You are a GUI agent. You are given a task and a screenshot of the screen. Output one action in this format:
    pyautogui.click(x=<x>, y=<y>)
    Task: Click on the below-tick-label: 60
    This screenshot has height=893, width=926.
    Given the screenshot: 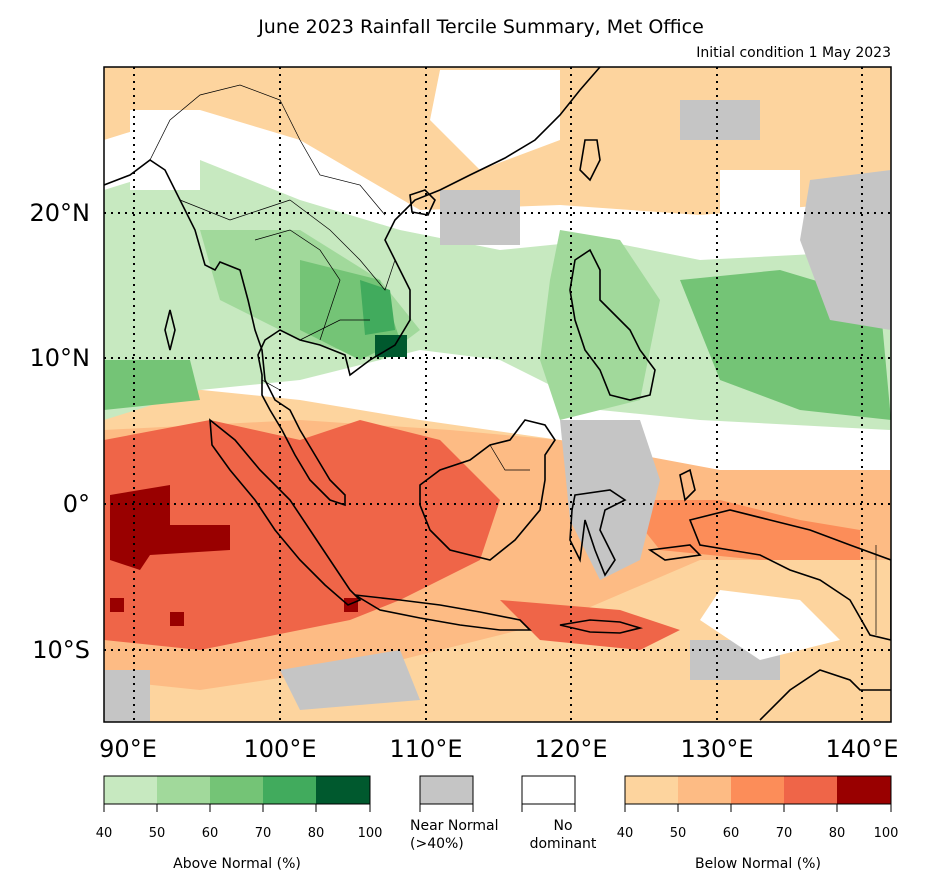 What is the action you would take?
    pyautogui.click(x=731, y=833)
    